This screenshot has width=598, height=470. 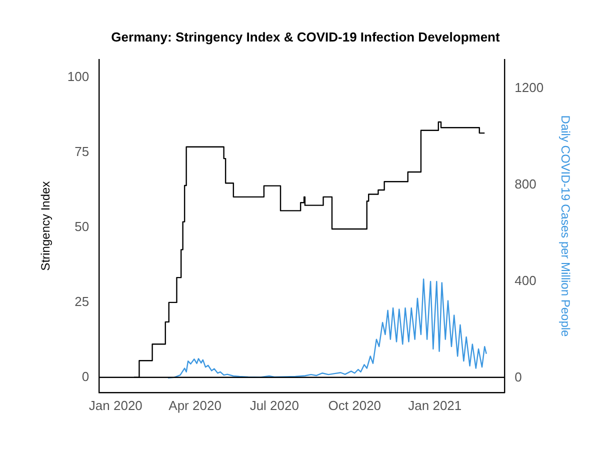 I want to click on x-tick-label: Jan 2021, so click(x=435, y=405).